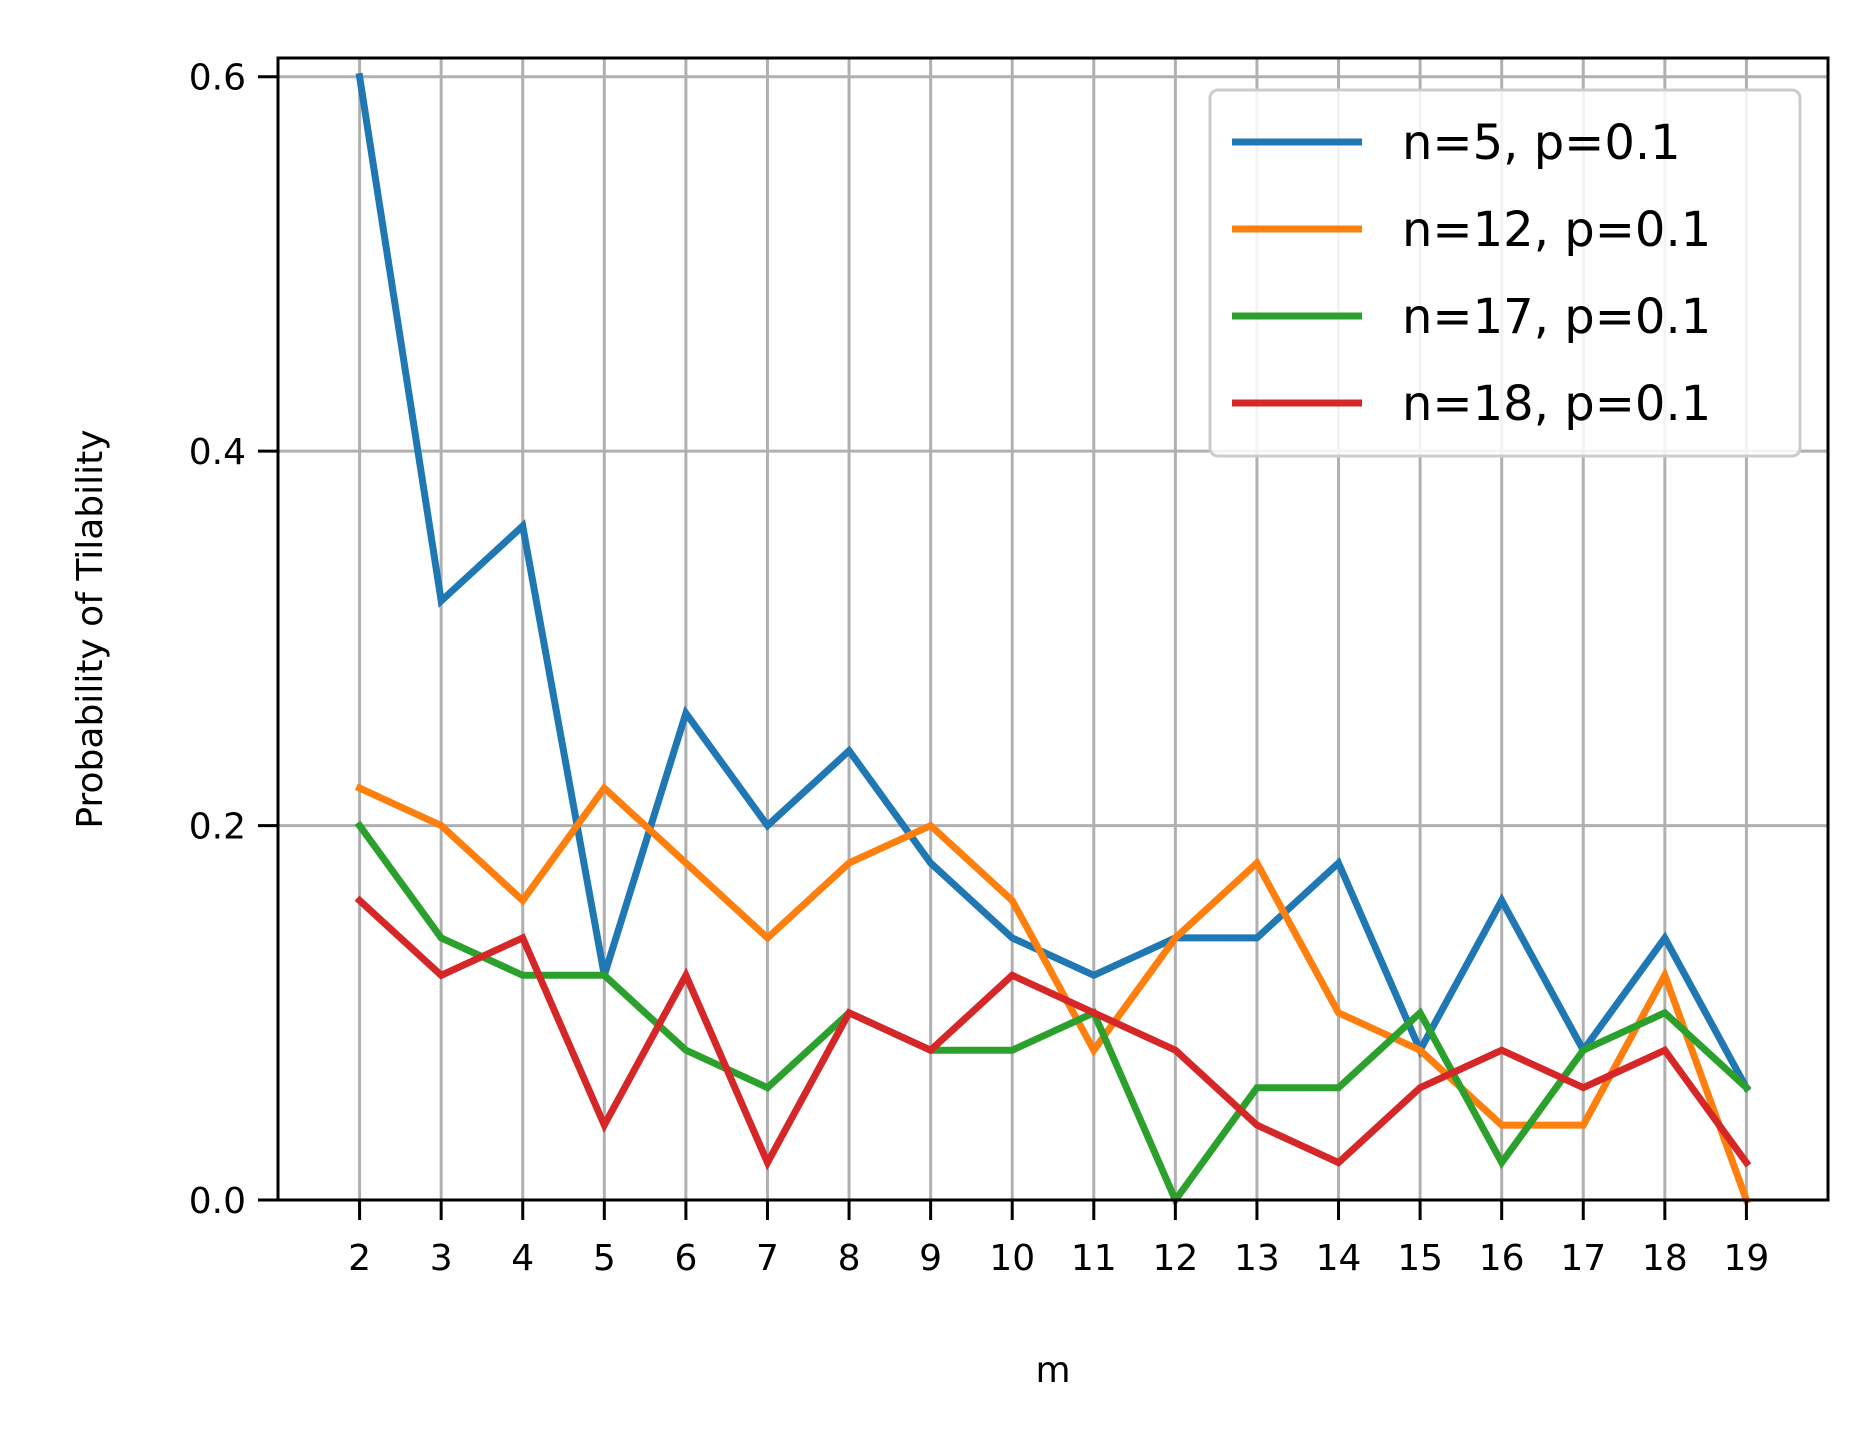  I want to click on x-tick-label: 12, so click(1175, 1258).